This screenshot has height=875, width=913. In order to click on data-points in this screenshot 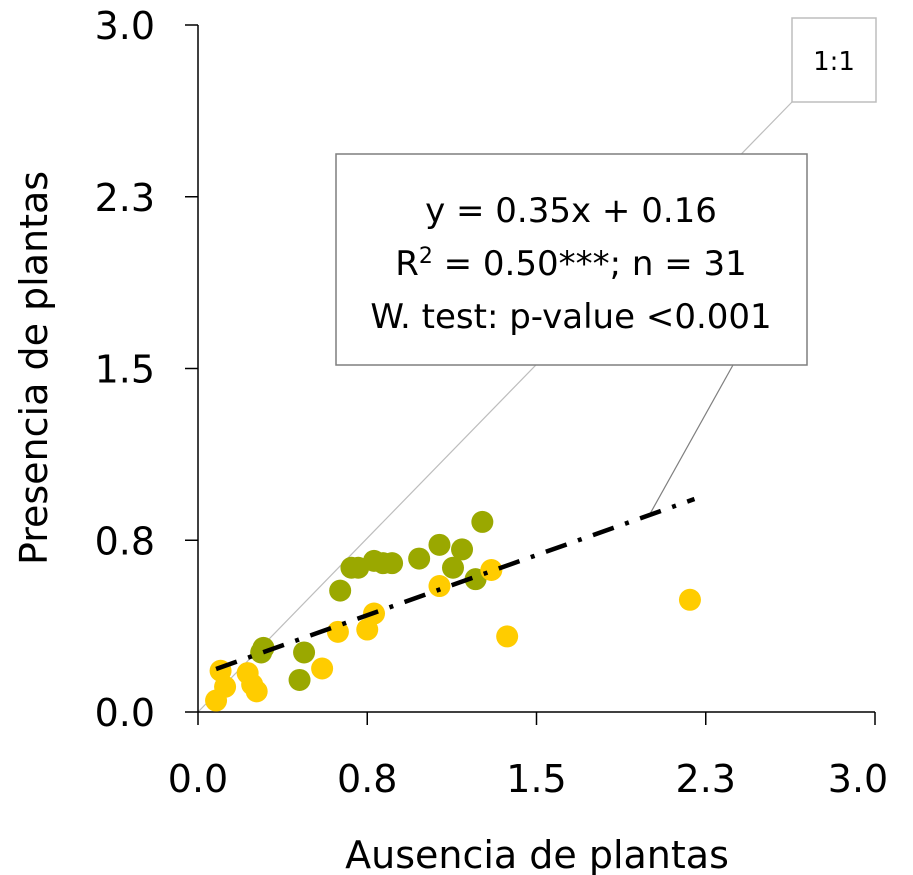, I will do `click(453, 611)`.